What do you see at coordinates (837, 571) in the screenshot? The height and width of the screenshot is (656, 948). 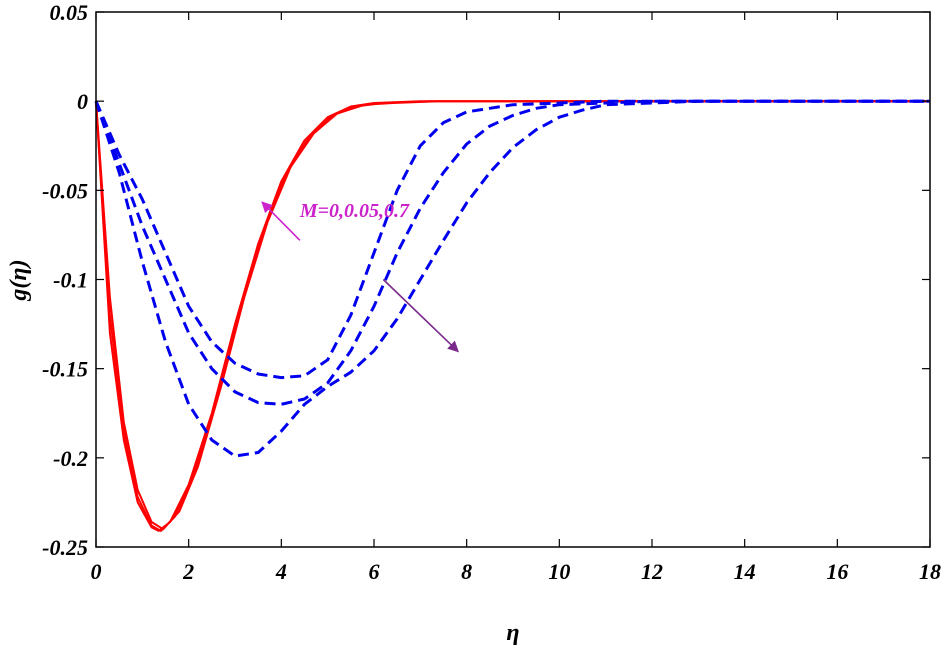 I see `x-tick-label: 16` at bounding box center [837, 571].